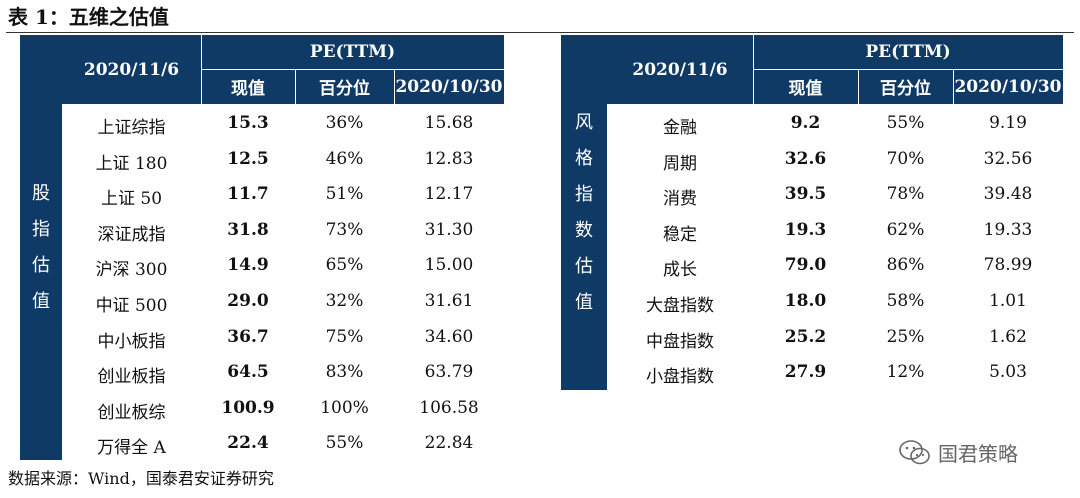 This screenshot has height=498, width=1080. I want to click on left-date-header: 2020/11/6, so click(131, 69).